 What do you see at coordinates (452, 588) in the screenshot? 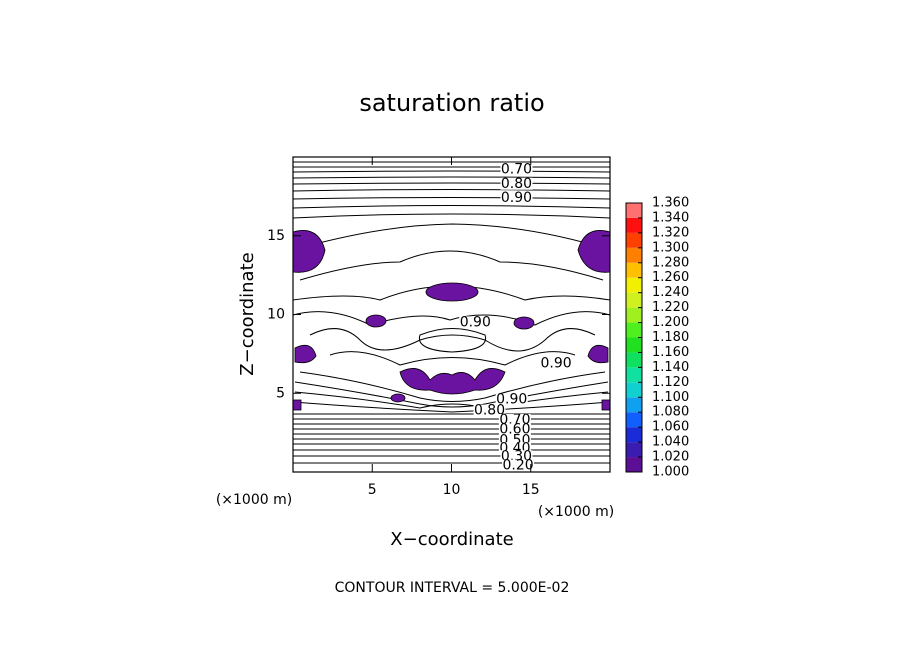
I see `footer: CONTOUR INTERVAL = 5.000E-02` at bounding box center [452, 588].